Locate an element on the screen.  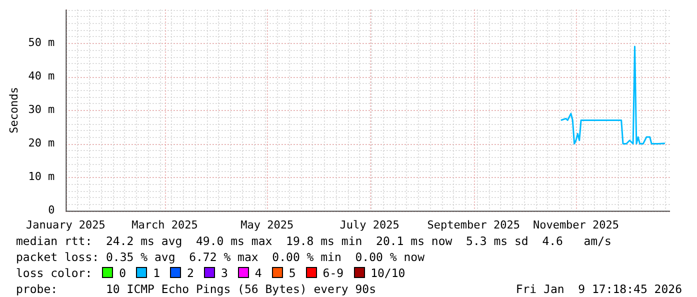
y-tick-label: 50 m is located at coordinates (42, 42).